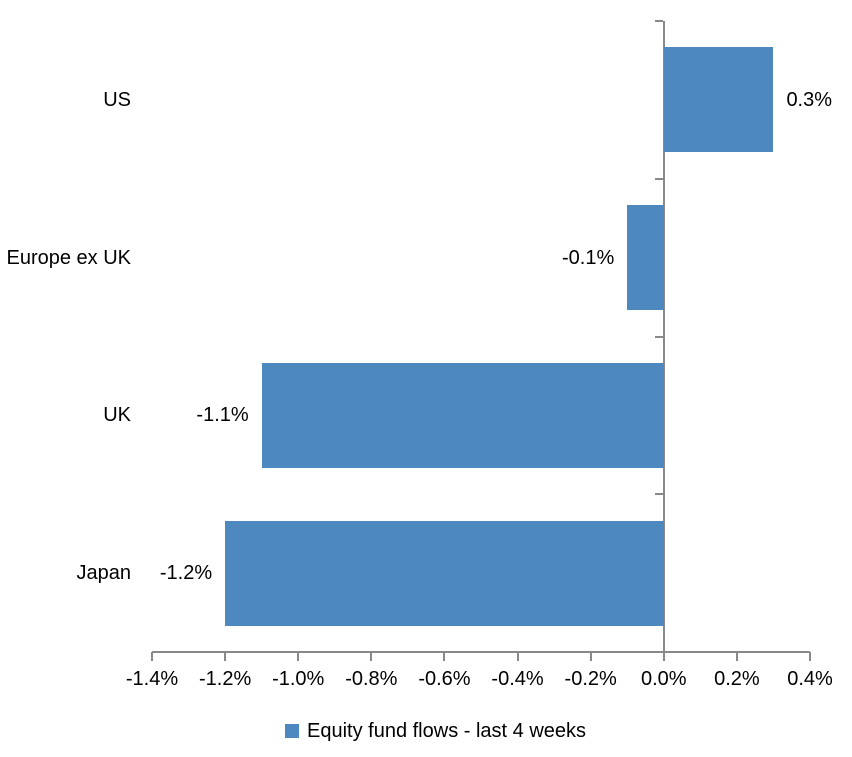 This screenshot has width=852, height=757. I want to click on x-tick-label: -1.4%, so click(152, 679).